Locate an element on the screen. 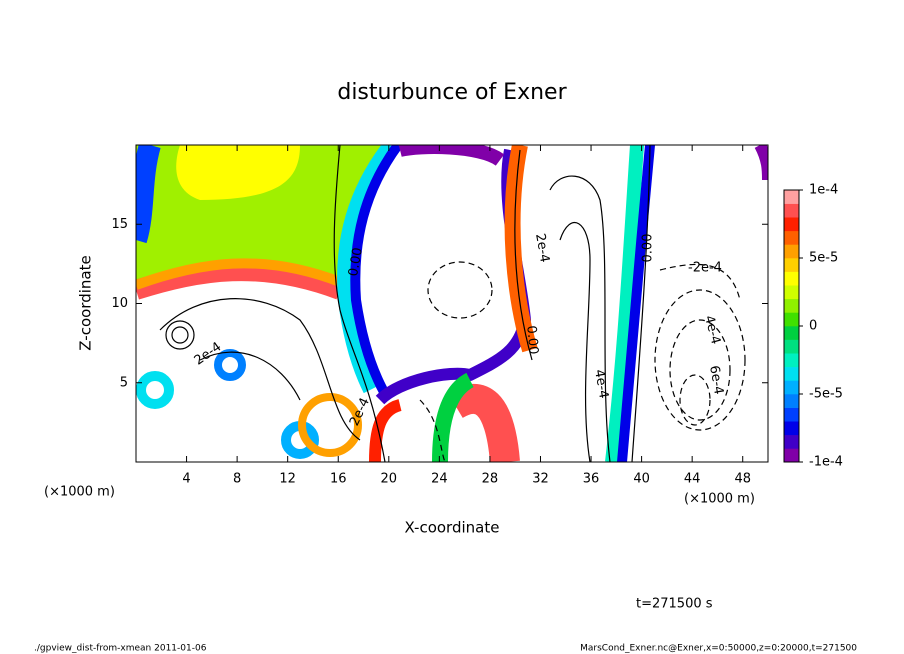 Image resolution: width=904 pixels, height=654 pixels. x-tick-label: 4 is located at coordinates (186, 479).